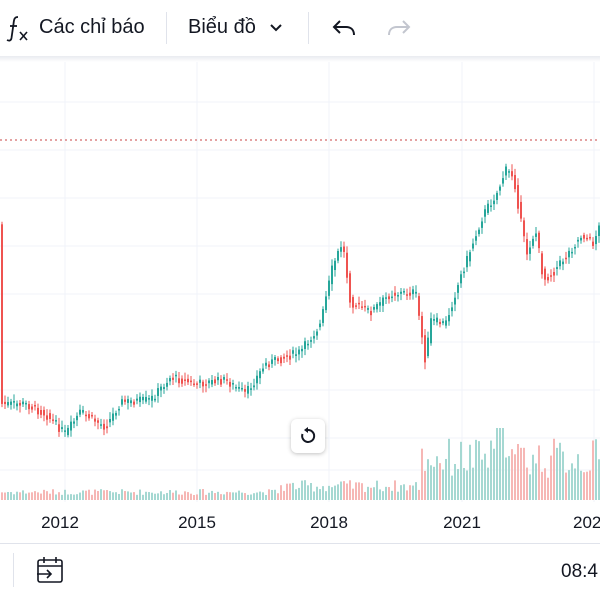  I want to click on toolbar-divider, so click(308, 28).